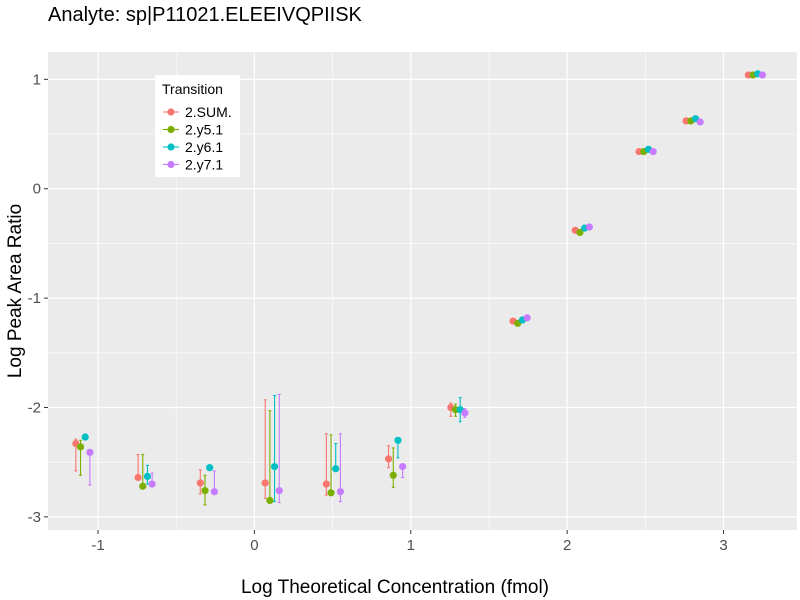 This screenshot has height=600, width=800. I want to click on y-axis-title: Log Peak Area Ratio, so click(15, 291).